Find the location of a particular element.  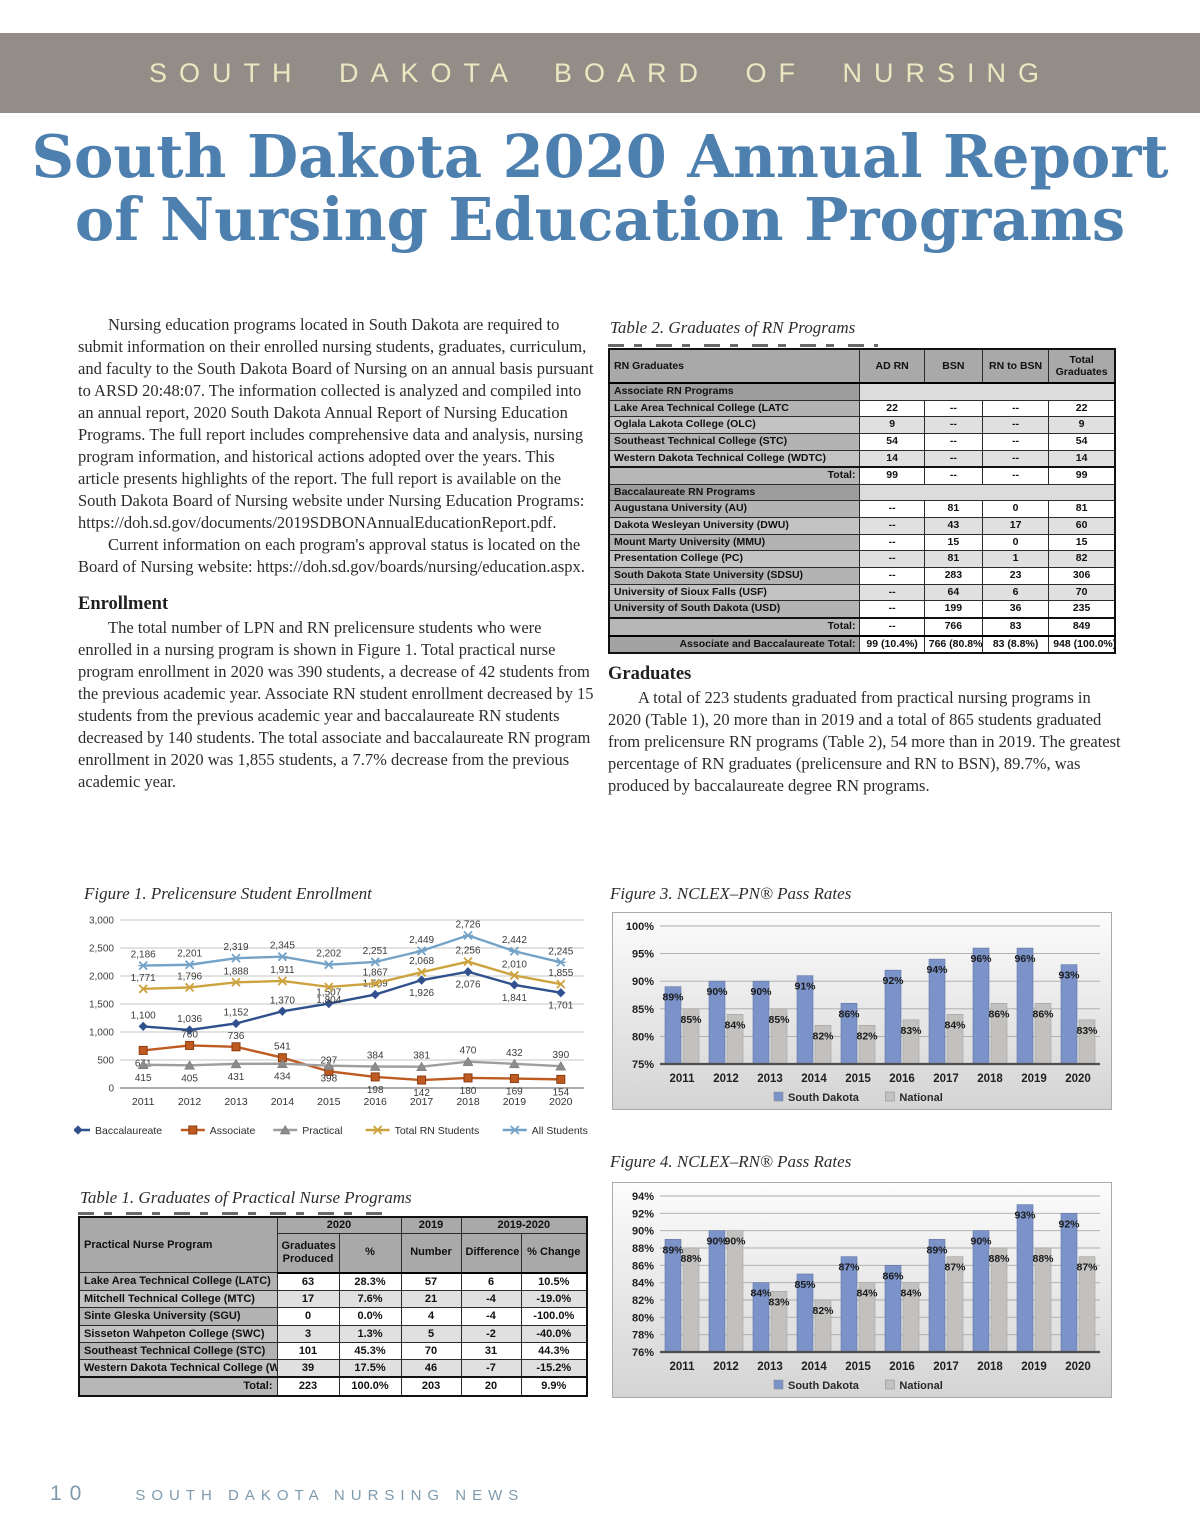

value-cell: 60 is located at coordinates (1082, 526).